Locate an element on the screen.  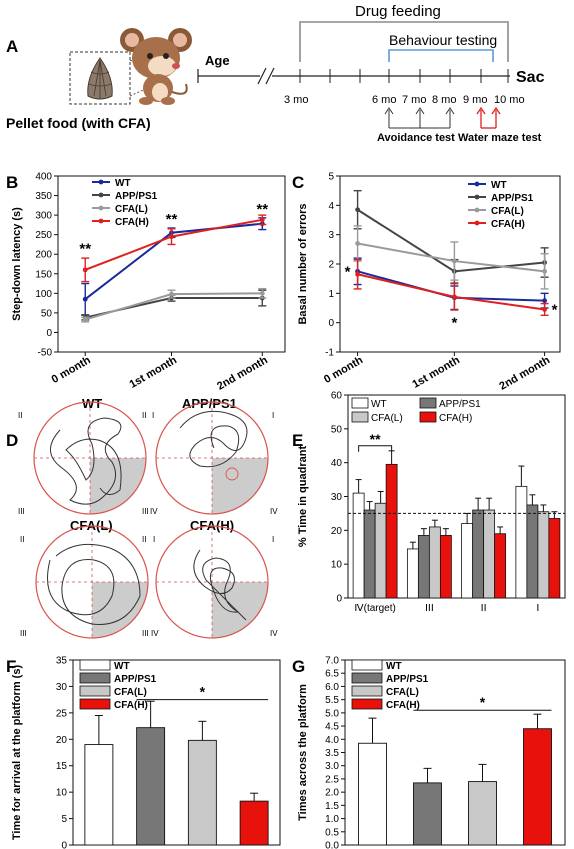
y-tick-label: 6.5 is located at coordinates (332, 674).